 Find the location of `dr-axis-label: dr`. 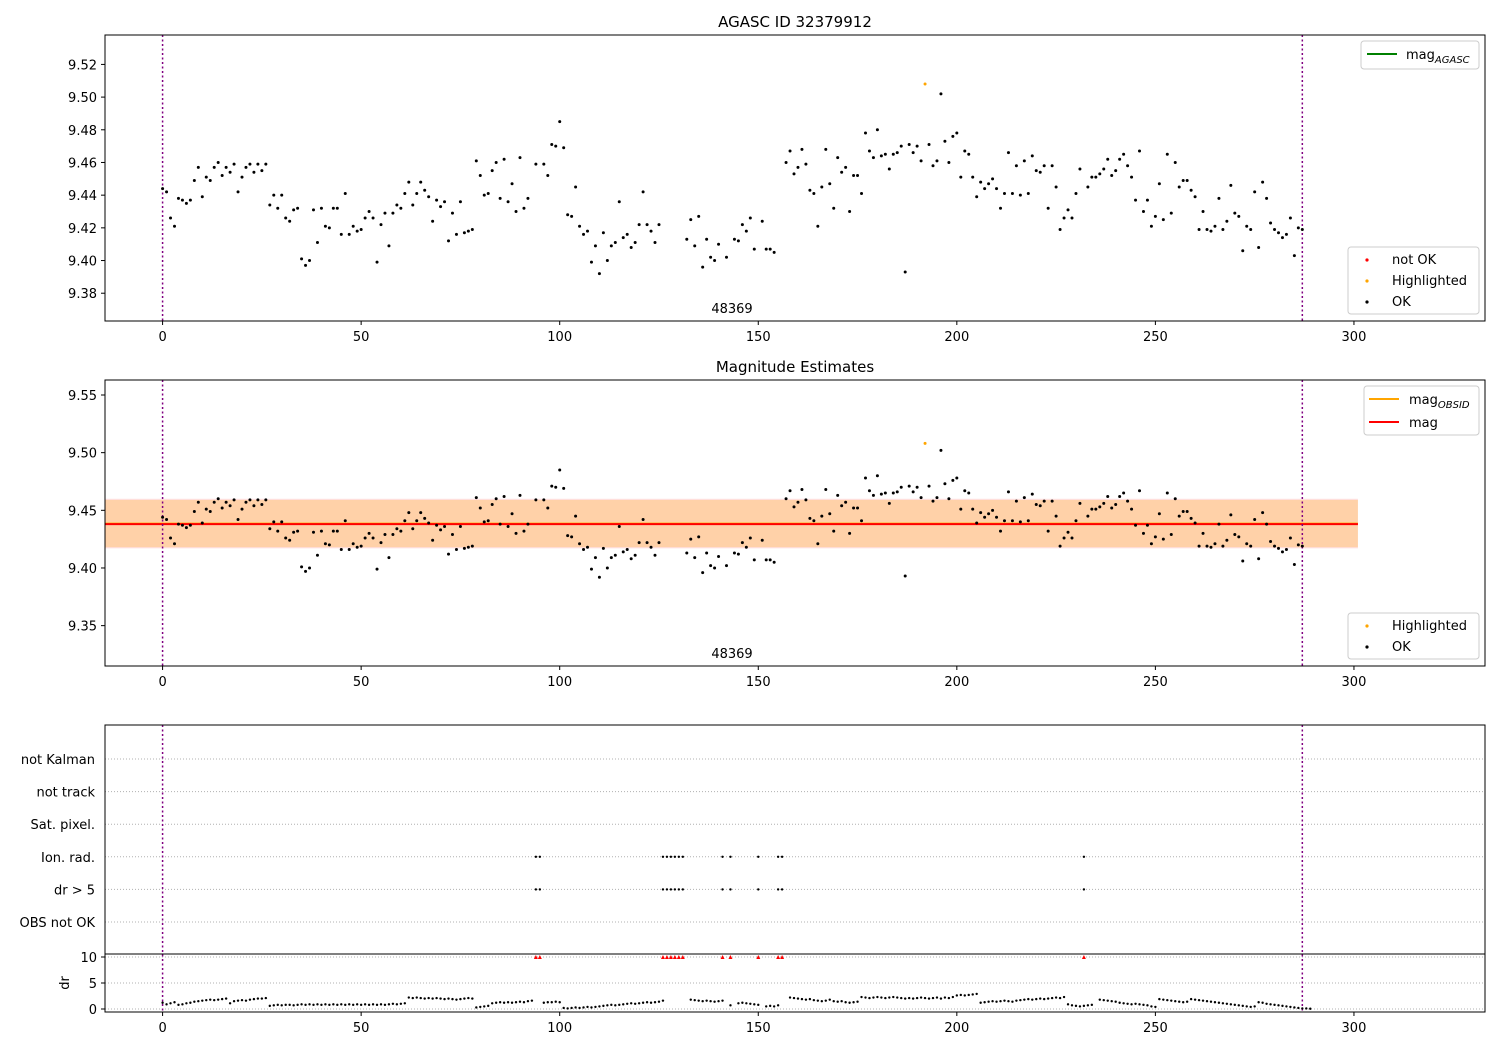

dr-axis-label: dr is located at coordinates (65, 983).